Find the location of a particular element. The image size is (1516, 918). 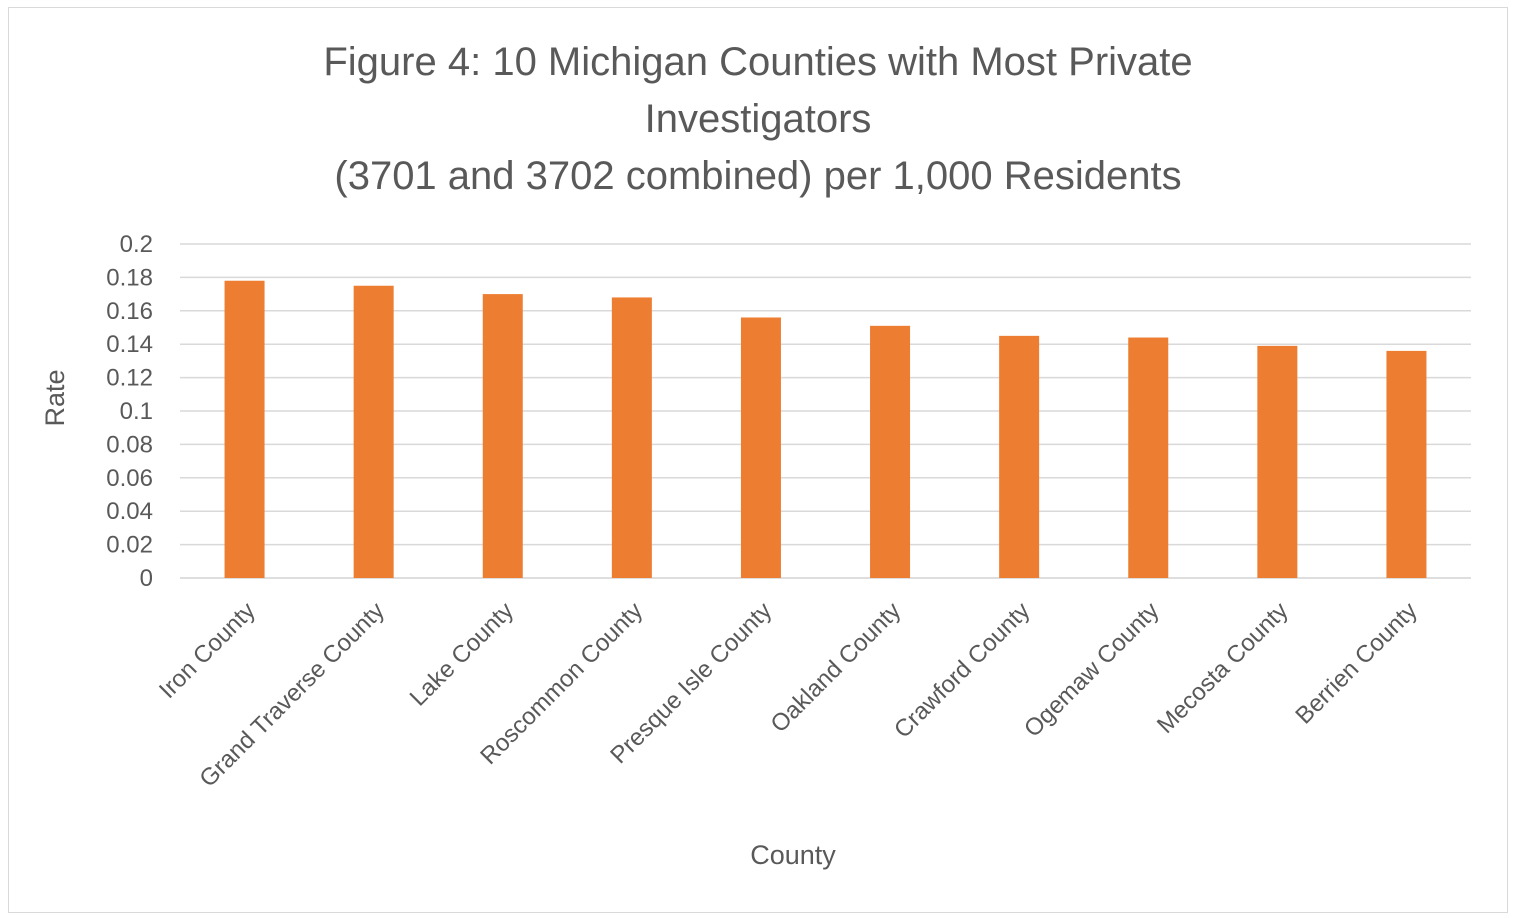

y-tick-label: 0.04 is located at coordinates (129, 511).